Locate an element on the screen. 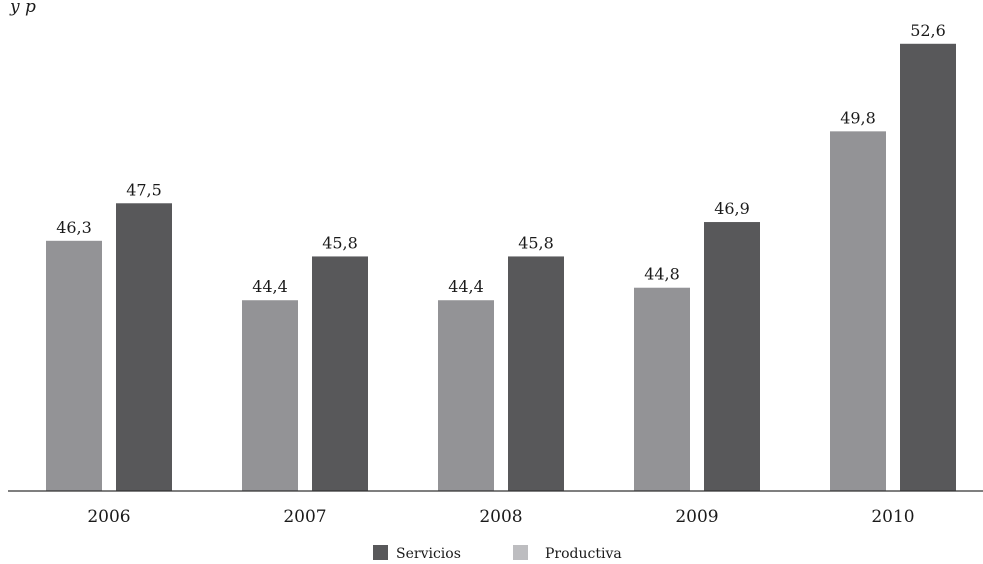 The image size is (983, 564). x-tick-labels: 2006 2007 2008 2009 2010 is located at coordinates (500, 517).